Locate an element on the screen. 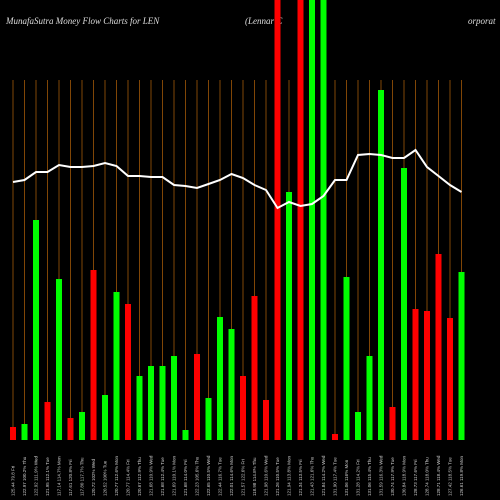 The width and height of the screenshot is (500, 500). x-tick-label: 120.67 112.9% Thu is located at coordinates (139, 476).